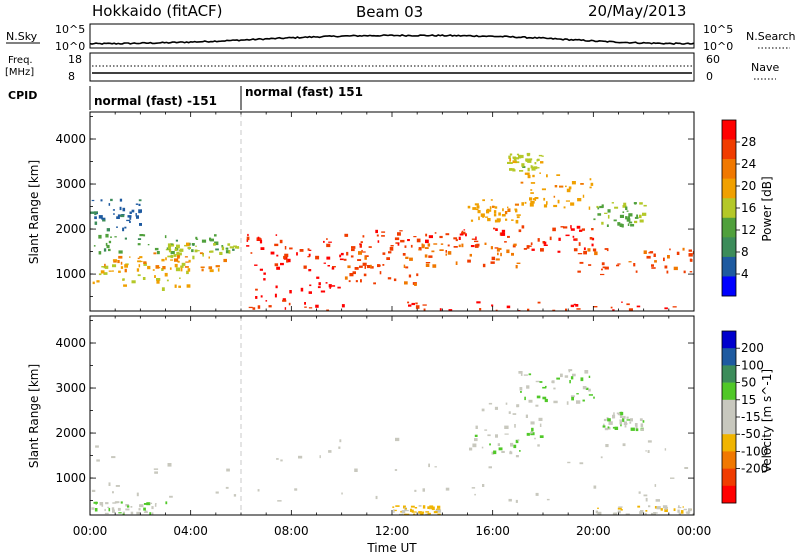  What do you see at coordinates (593, 531) in the screenshot?
I see `x-tick-label: 20:00` at bounding box center [593, 531].